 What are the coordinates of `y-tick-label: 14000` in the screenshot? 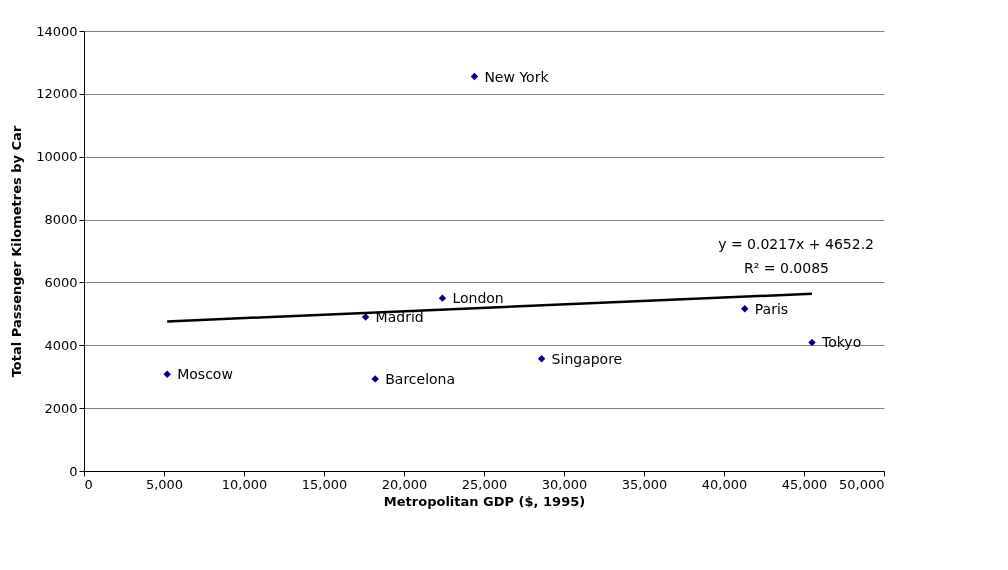 It's located at (57, 31).